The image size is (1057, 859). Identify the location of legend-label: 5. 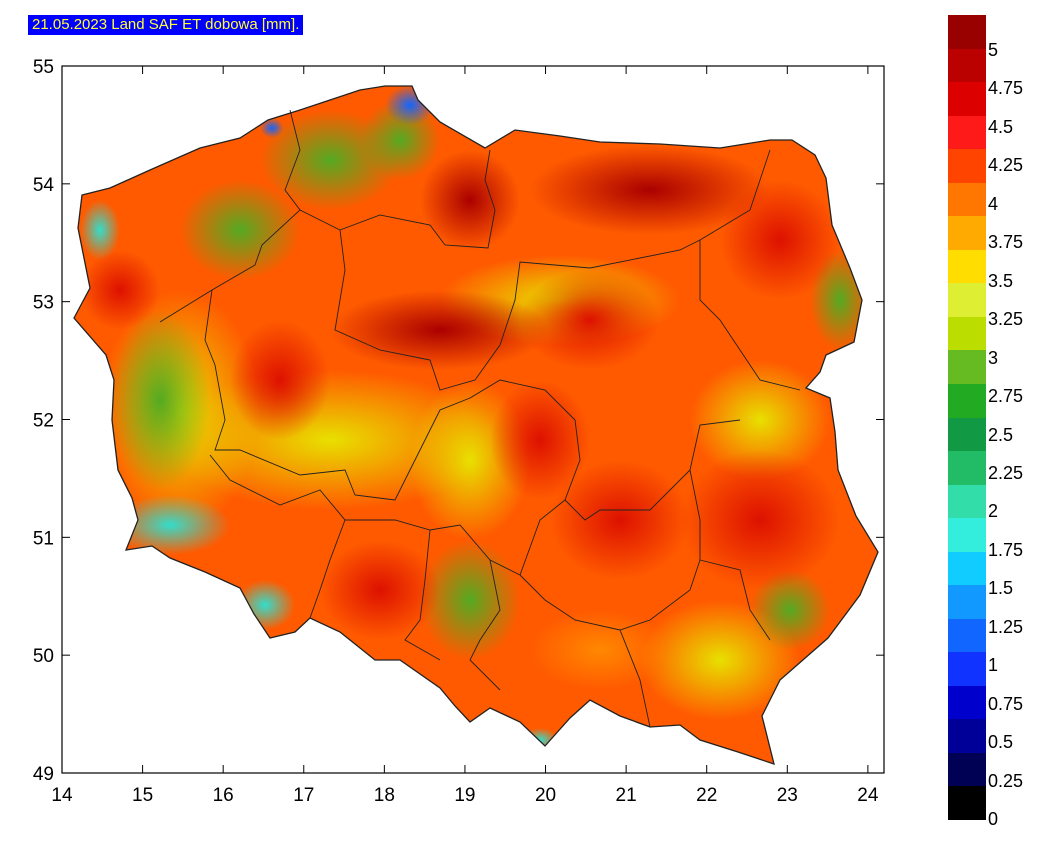
(993, 50).